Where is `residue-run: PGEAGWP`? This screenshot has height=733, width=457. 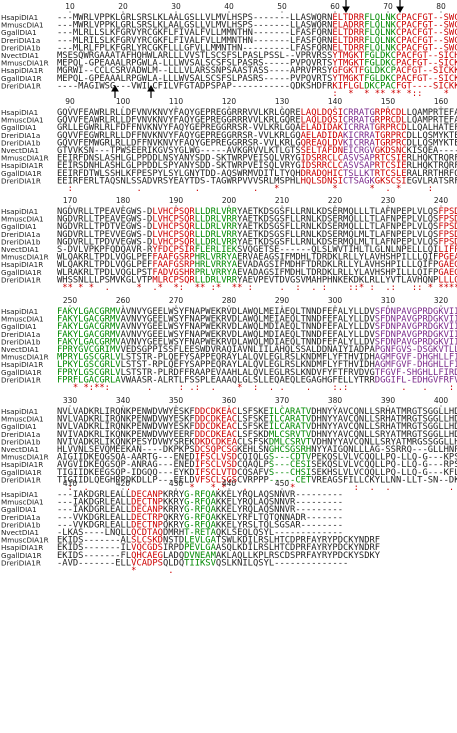
residue-run: PGEAGWP is located at coordinates (447, 258).